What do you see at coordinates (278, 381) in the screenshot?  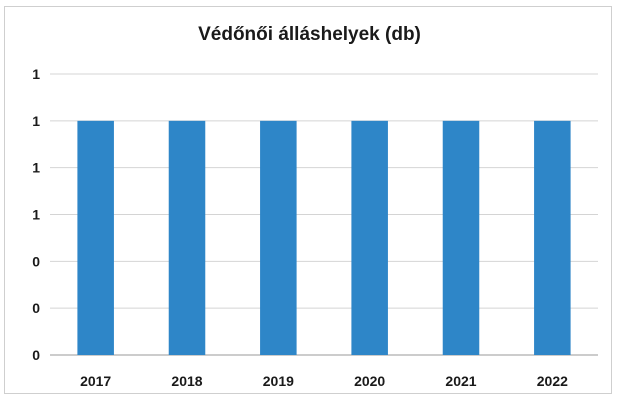 I see `x-tick-label: 2019` at bounding box center [278, 381].